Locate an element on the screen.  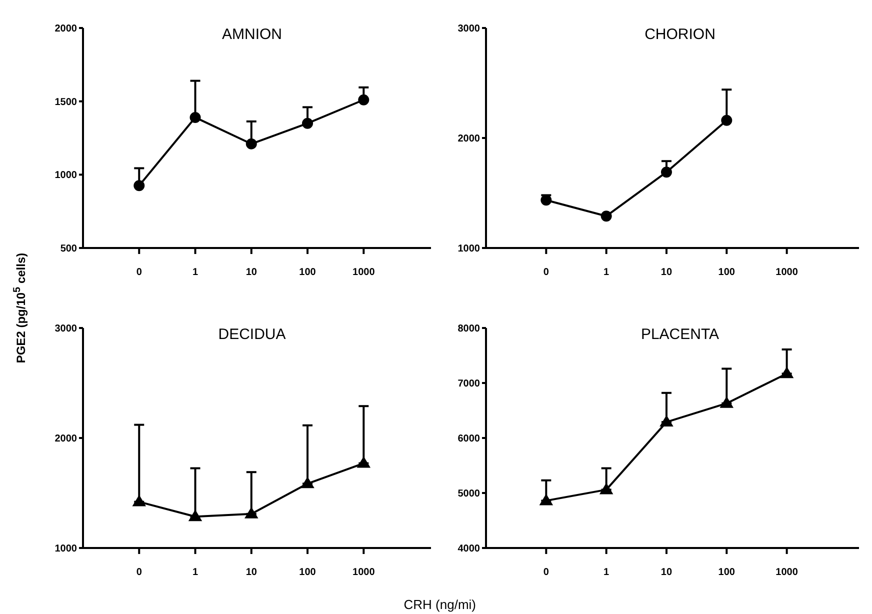
chart-title: DECIDUA is located at coordinates (252, 334).